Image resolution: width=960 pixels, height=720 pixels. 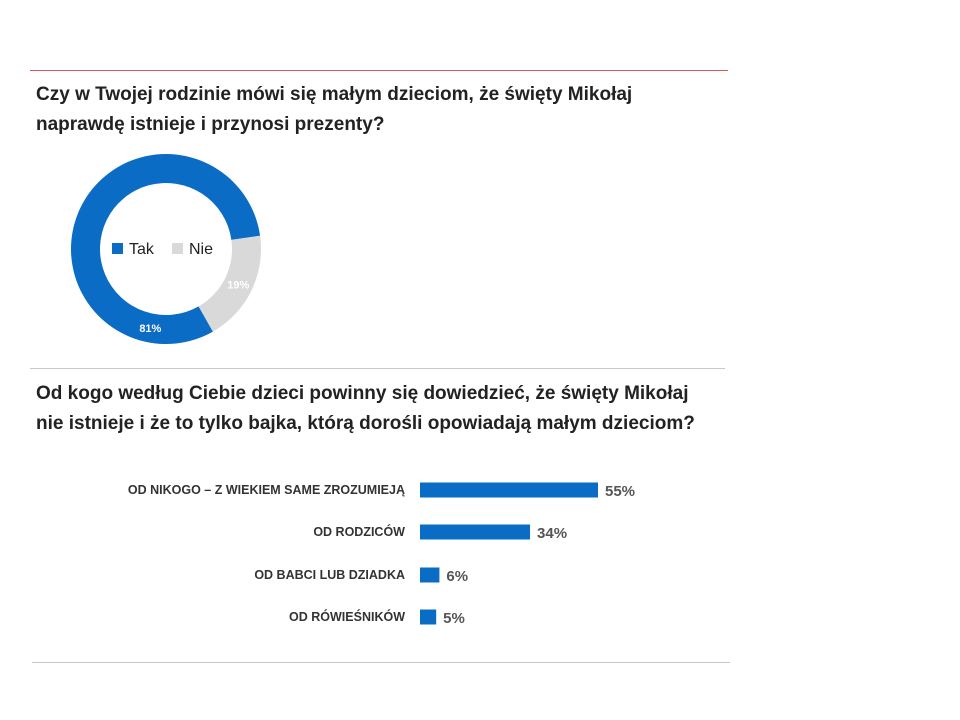 What do you see at coordinates (457, 576) in the screenshot?
I see `bar-value-label: 6%` at bounding box center [457, 576].